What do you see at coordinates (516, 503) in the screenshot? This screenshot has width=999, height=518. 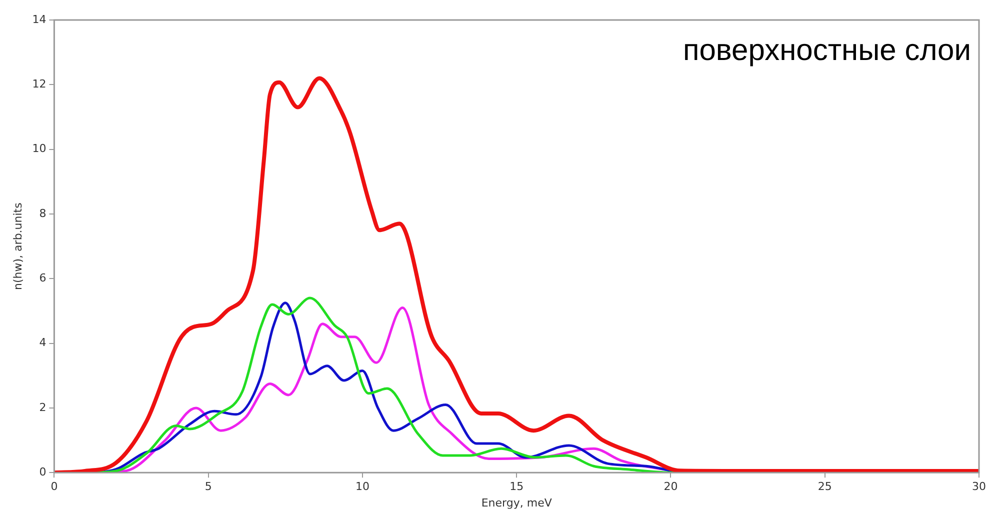 I see `x-axis-title: Energy, meV` at bounding box center [516, 503].